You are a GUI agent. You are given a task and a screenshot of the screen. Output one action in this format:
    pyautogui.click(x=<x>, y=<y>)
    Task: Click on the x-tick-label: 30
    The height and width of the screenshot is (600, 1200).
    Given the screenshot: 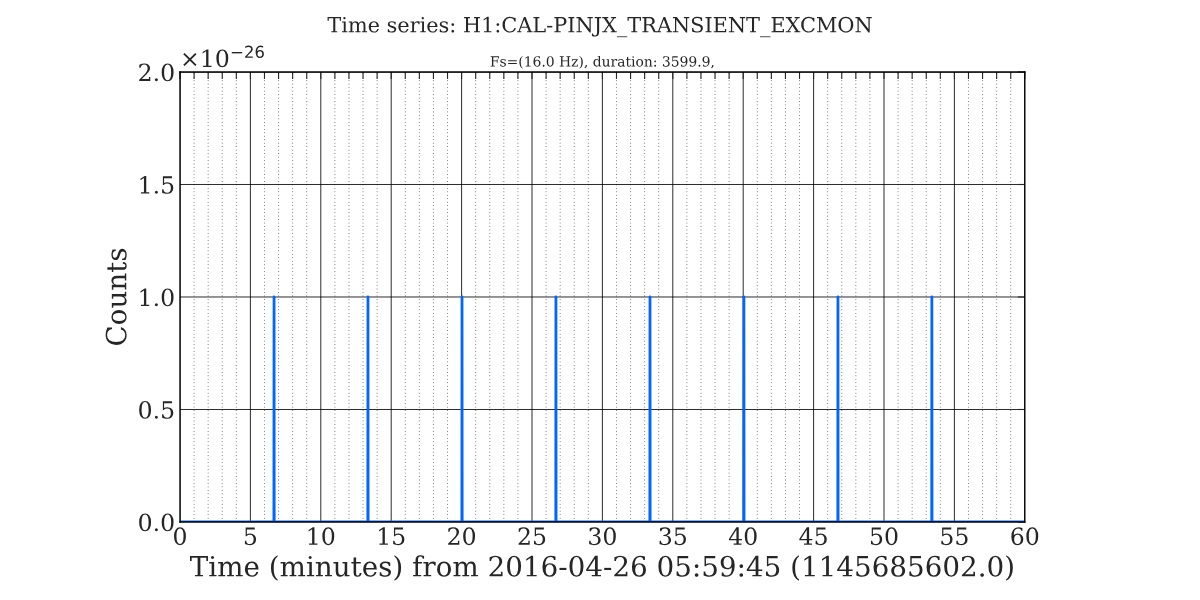 What is the action you would take?
    pyautogui.click(x=602, y=536)
    